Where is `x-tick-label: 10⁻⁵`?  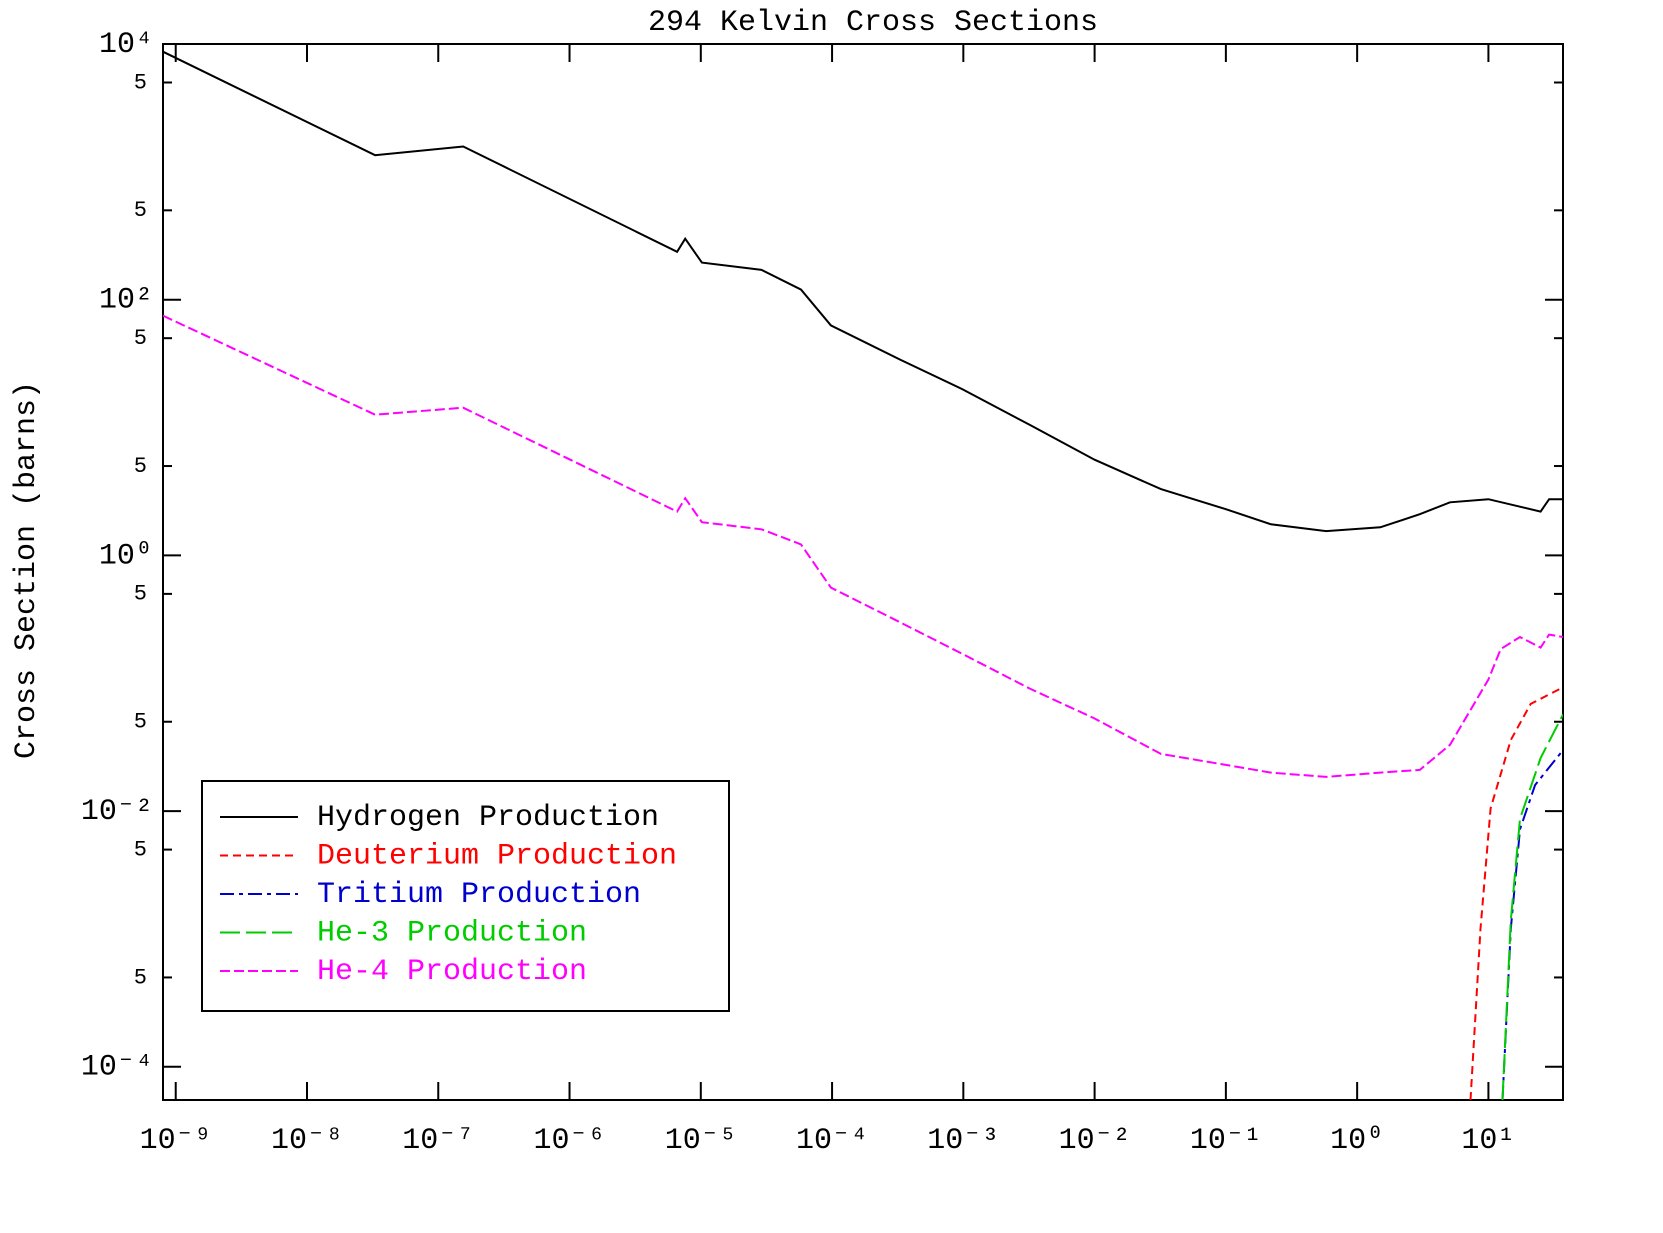
x-tick-label: 10⁻⁵ is located at coordinates (701, 1141).